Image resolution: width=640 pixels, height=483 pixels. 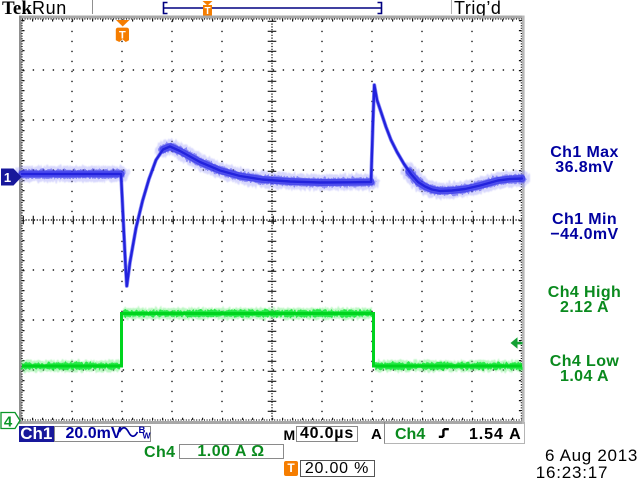 I want to click on svg-text: W, so click(x=147, y=436).